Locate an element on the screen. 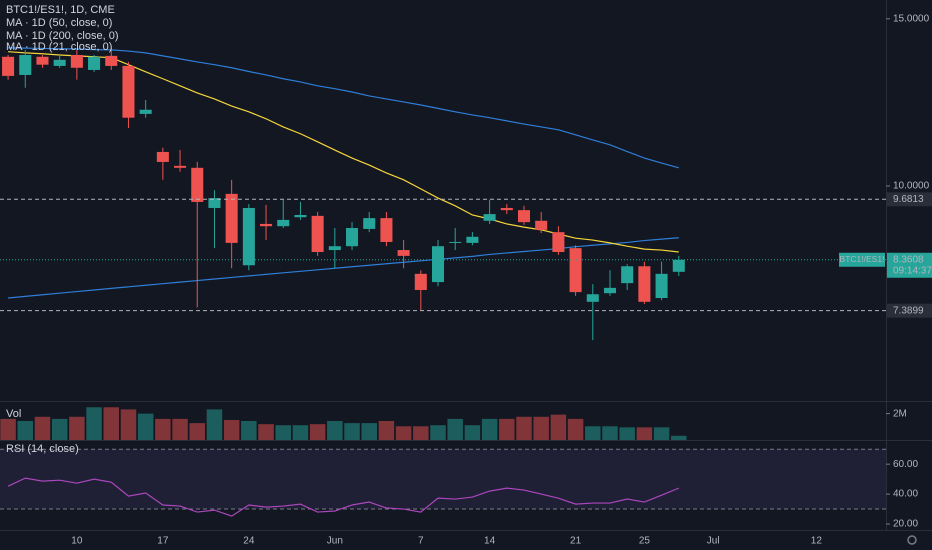 The width and height of the screenshot is (932, 550). x-tick-label: 7 is located at coordinates (421, 541).